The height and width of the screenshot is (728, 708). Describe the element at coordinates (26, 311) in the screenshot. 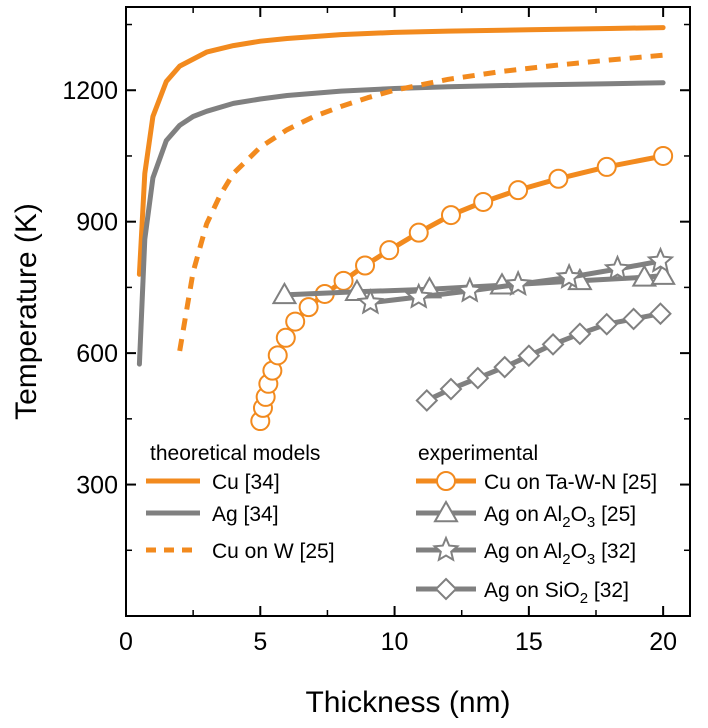

I see `y-axis-title: Temperature (K)` at that location.